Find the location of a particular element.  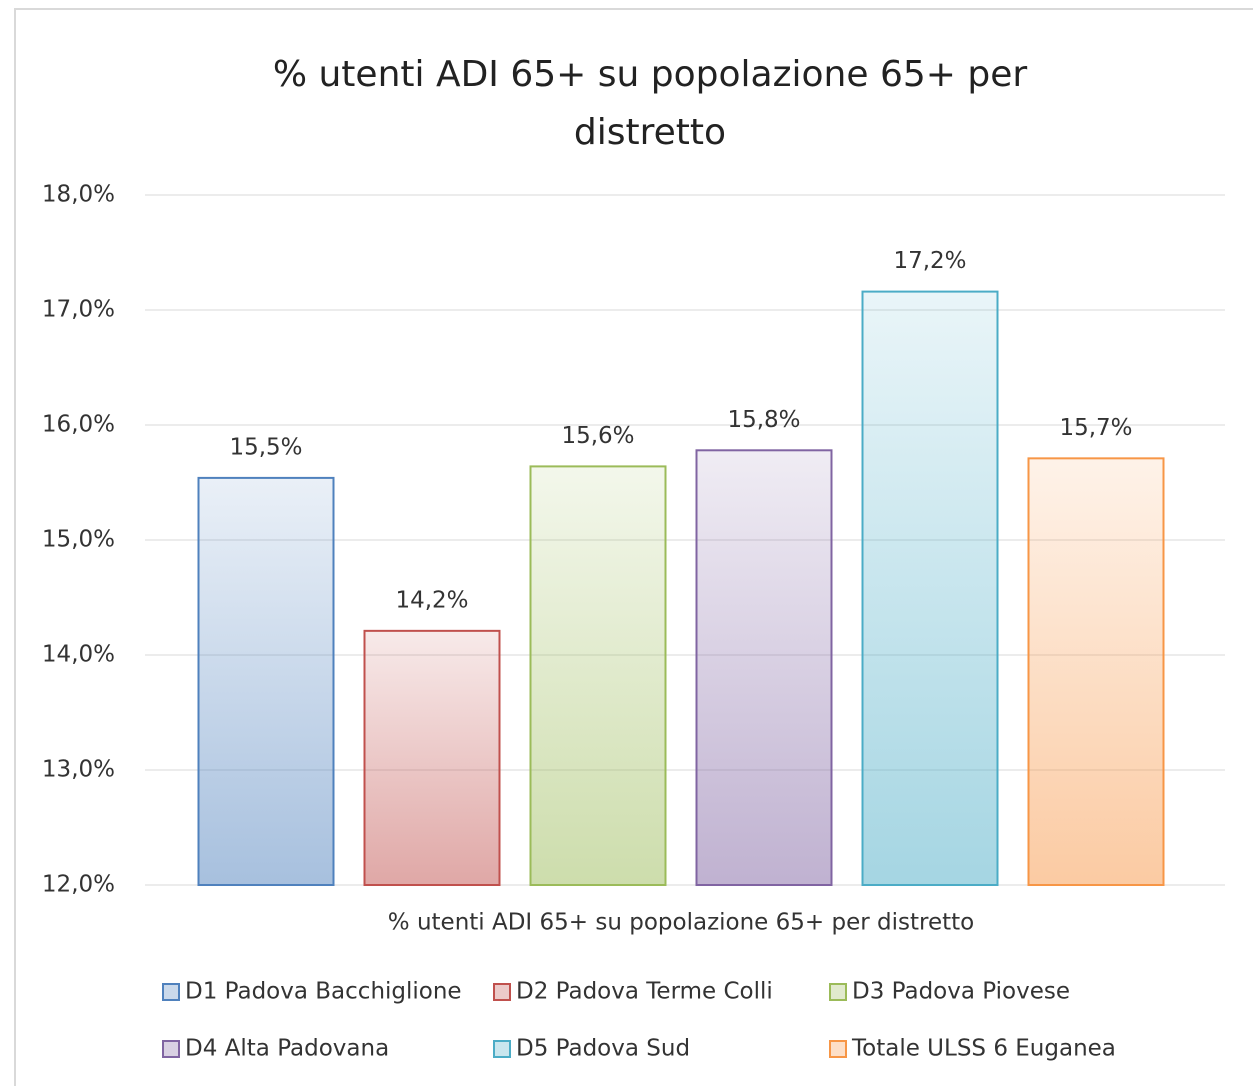

legend-label: D4 Alta Padovana is located at coordinates (287, 1049).